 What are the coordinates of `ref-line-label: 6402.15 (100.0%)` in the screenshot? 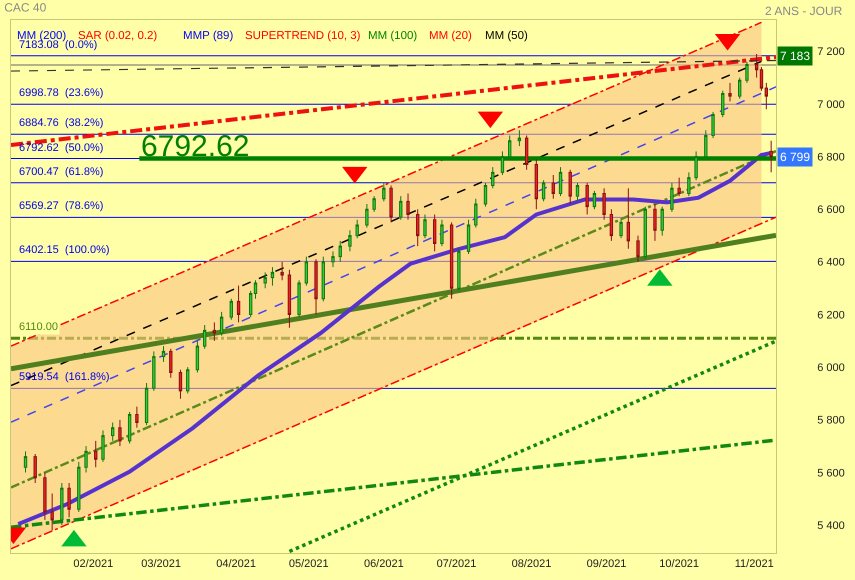 It's located at (64, 250).